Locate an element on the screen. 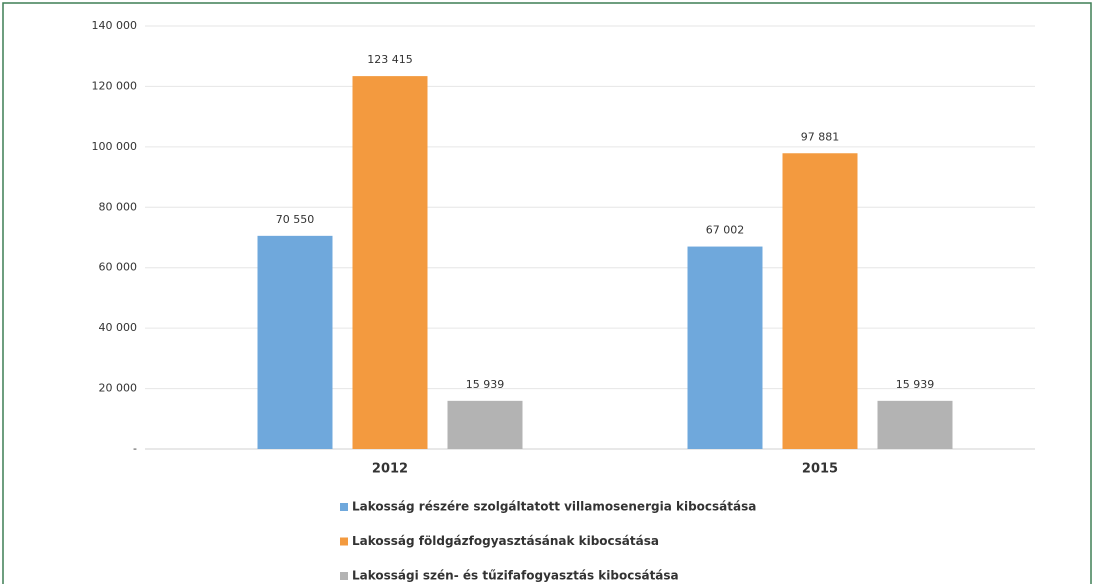  y-tick-label: 40 000 is located at coordinates (118, 327).